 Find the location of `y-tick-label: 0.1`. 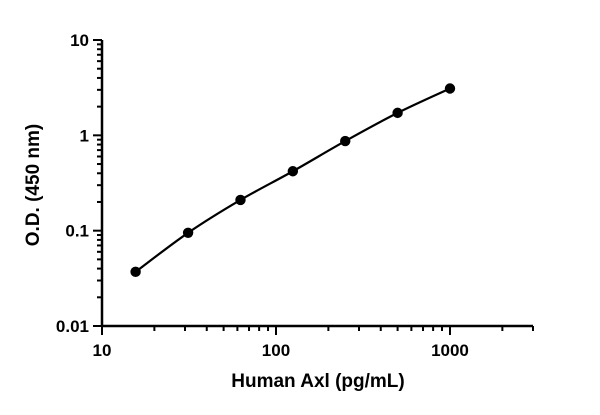

y-tick-label: 0.1 is located at coordinates (77, 231).